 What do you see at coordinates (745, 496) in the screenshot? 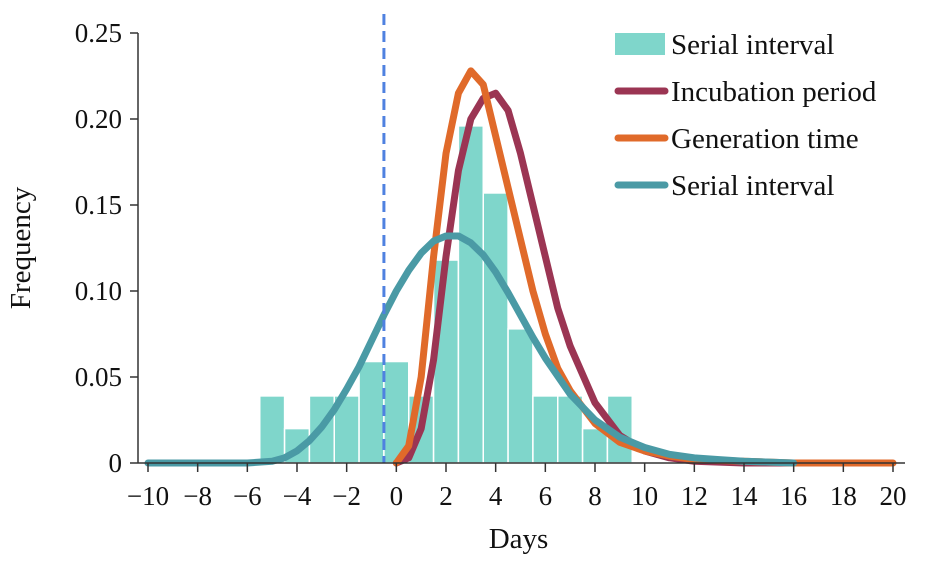
I see `x-tick-label: 14` at bounding box center [745, 496].